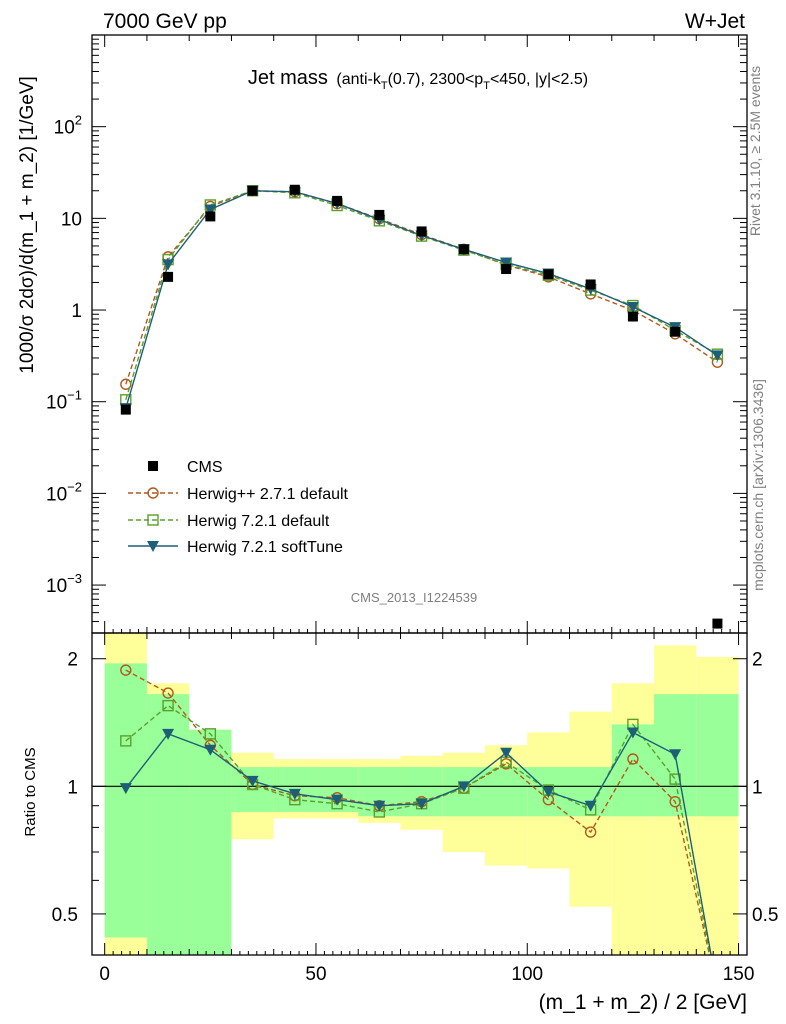  Describe the element at coordinates (71, 219) in the screenshot. I see `y-tick-label-4: 10` at that location.